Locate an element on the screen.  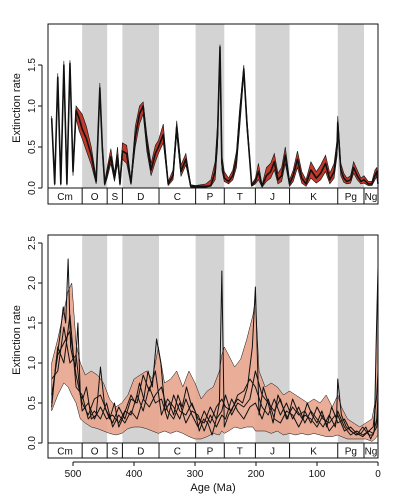
period-shade-pg is located at coordinates (350, 106).